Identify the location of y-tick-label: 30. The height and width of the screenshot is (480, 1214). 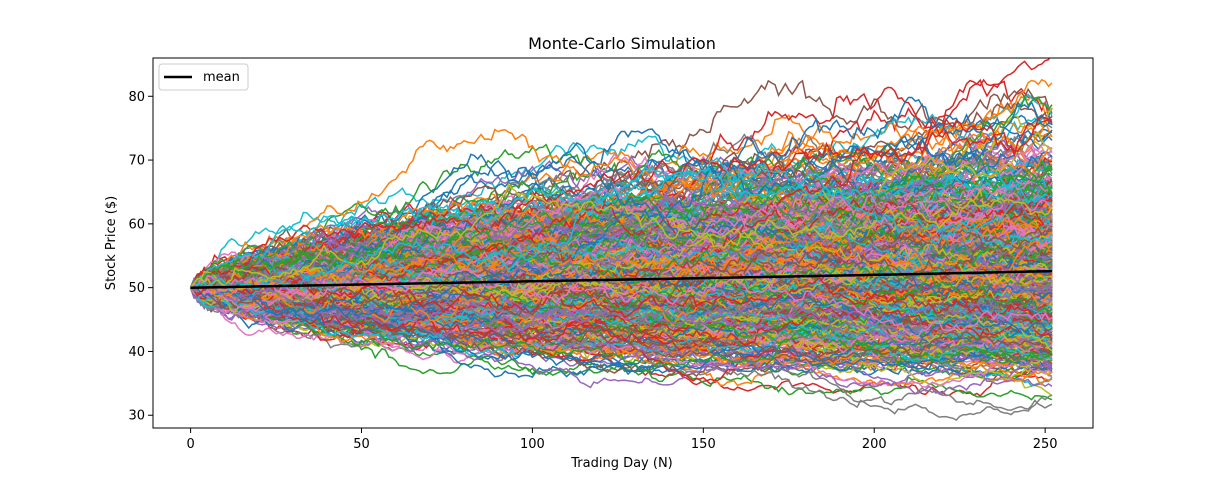
(136, 416).